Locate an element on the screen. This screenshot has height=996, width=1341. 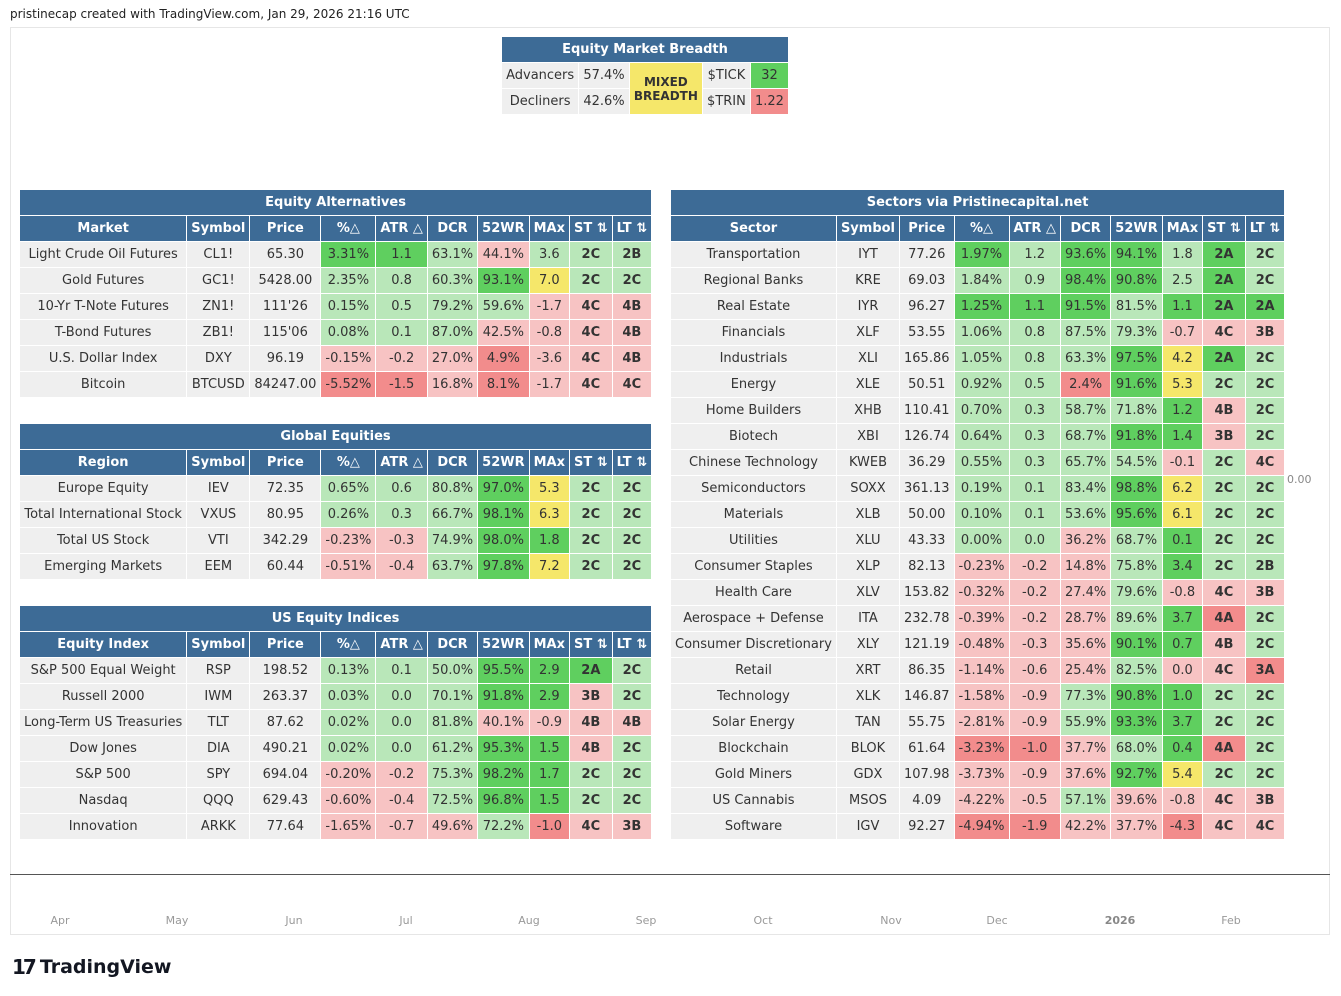
section-title: Equity Alternatives is located at coordinates (335, 202).